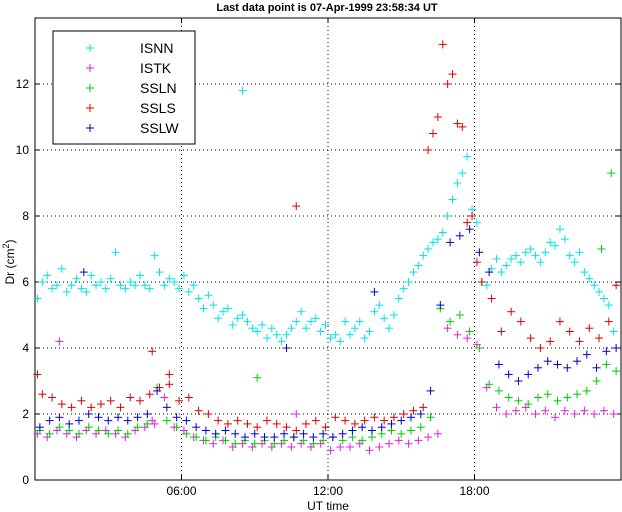 Image resolution: width=622 pixels, height=512 pixels. I want to click on y-tick-label: 8, so click(25, 216).